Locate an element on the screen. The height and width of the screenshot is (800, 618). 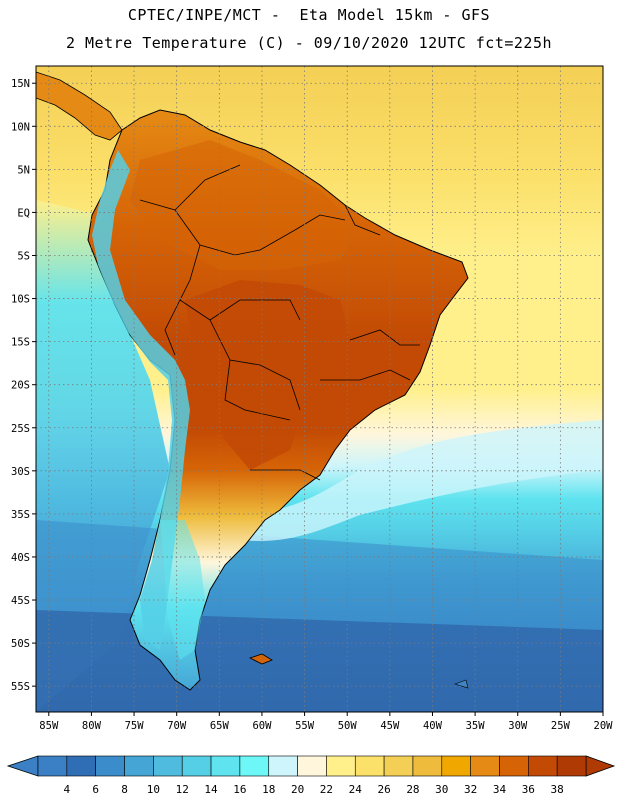
hot-core is located at coordinates (267, 375).